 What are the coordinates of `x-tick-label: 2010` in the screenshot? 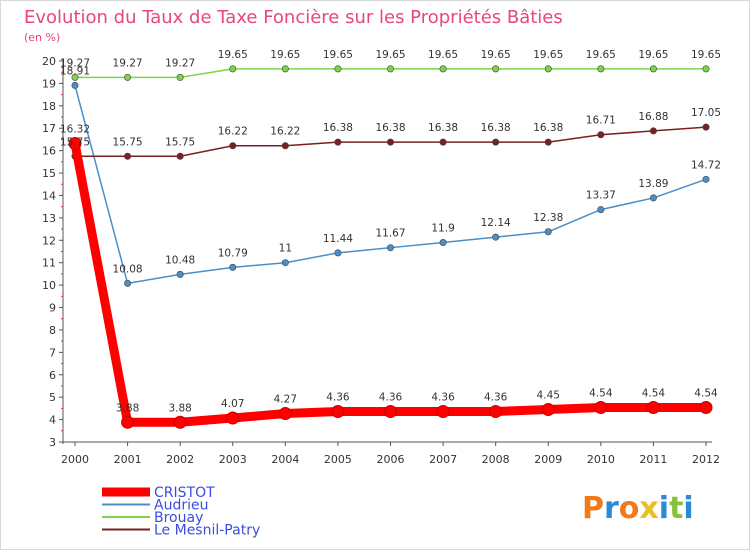 It's located at (601, 459).